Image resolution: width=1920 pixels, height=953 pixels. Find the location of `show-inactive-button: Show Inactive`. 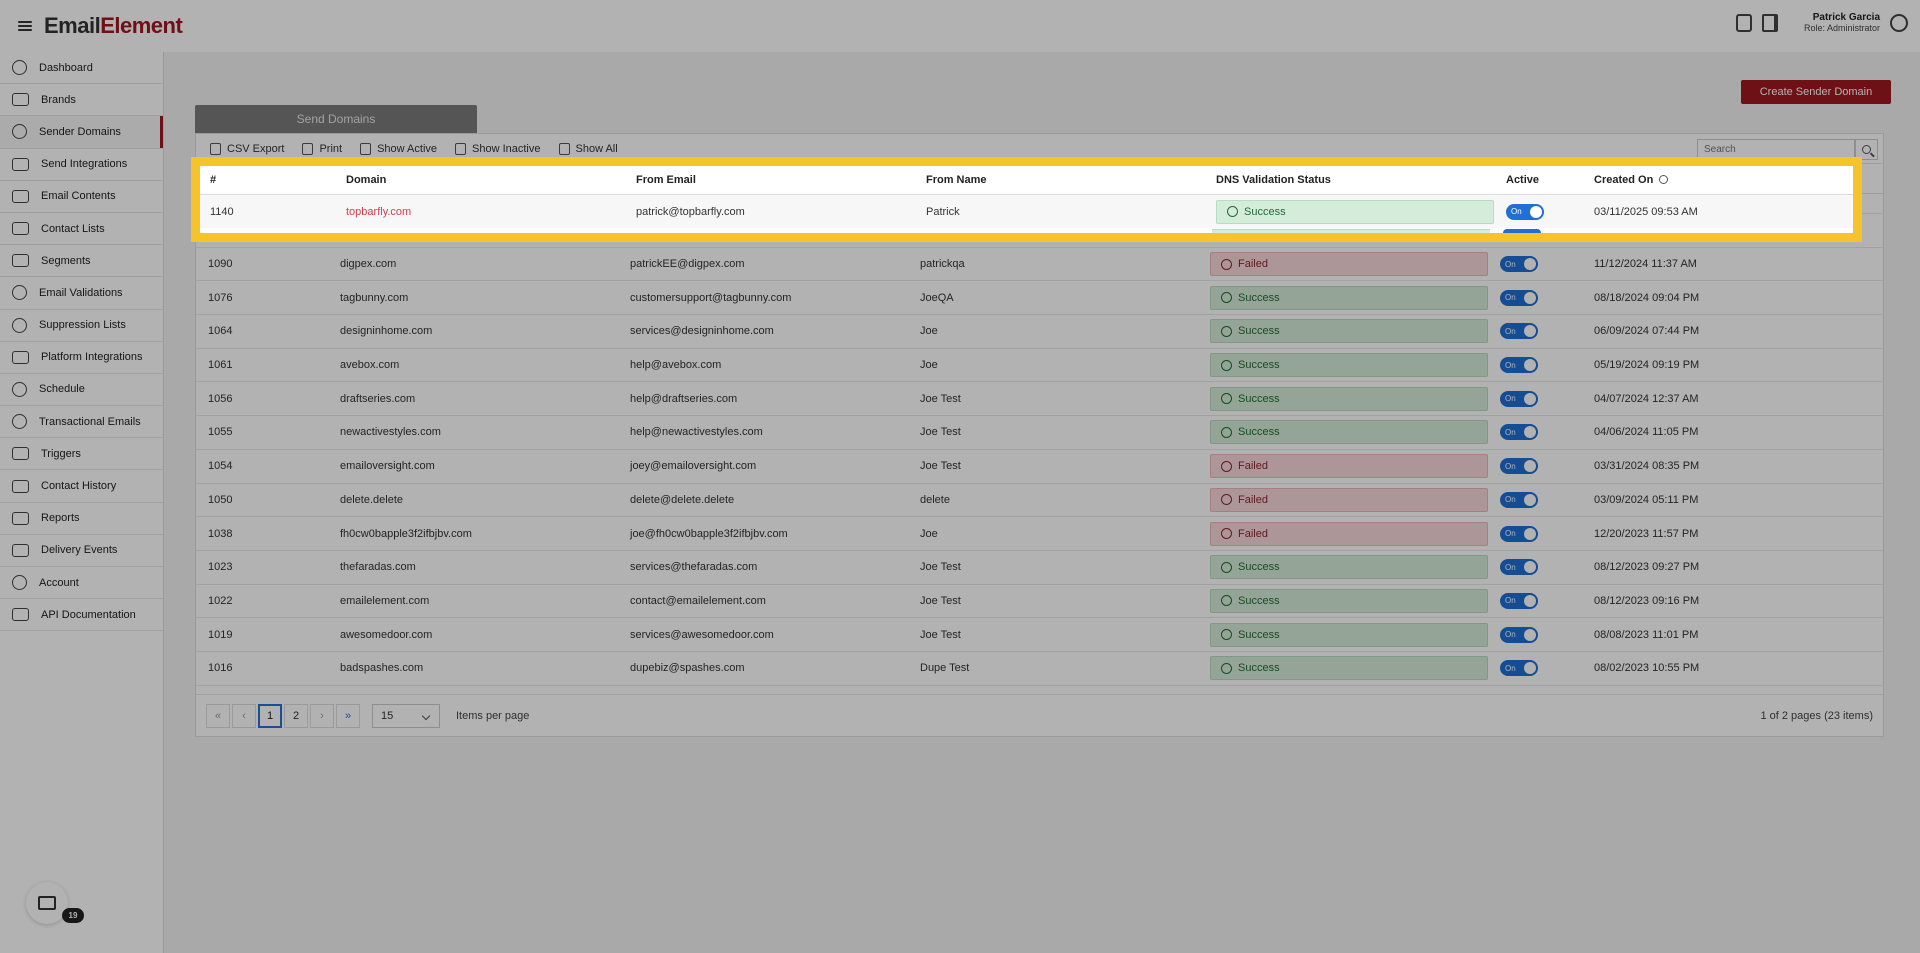

show-inactive-button: Show Inactive is located at coordinates (498, 148).